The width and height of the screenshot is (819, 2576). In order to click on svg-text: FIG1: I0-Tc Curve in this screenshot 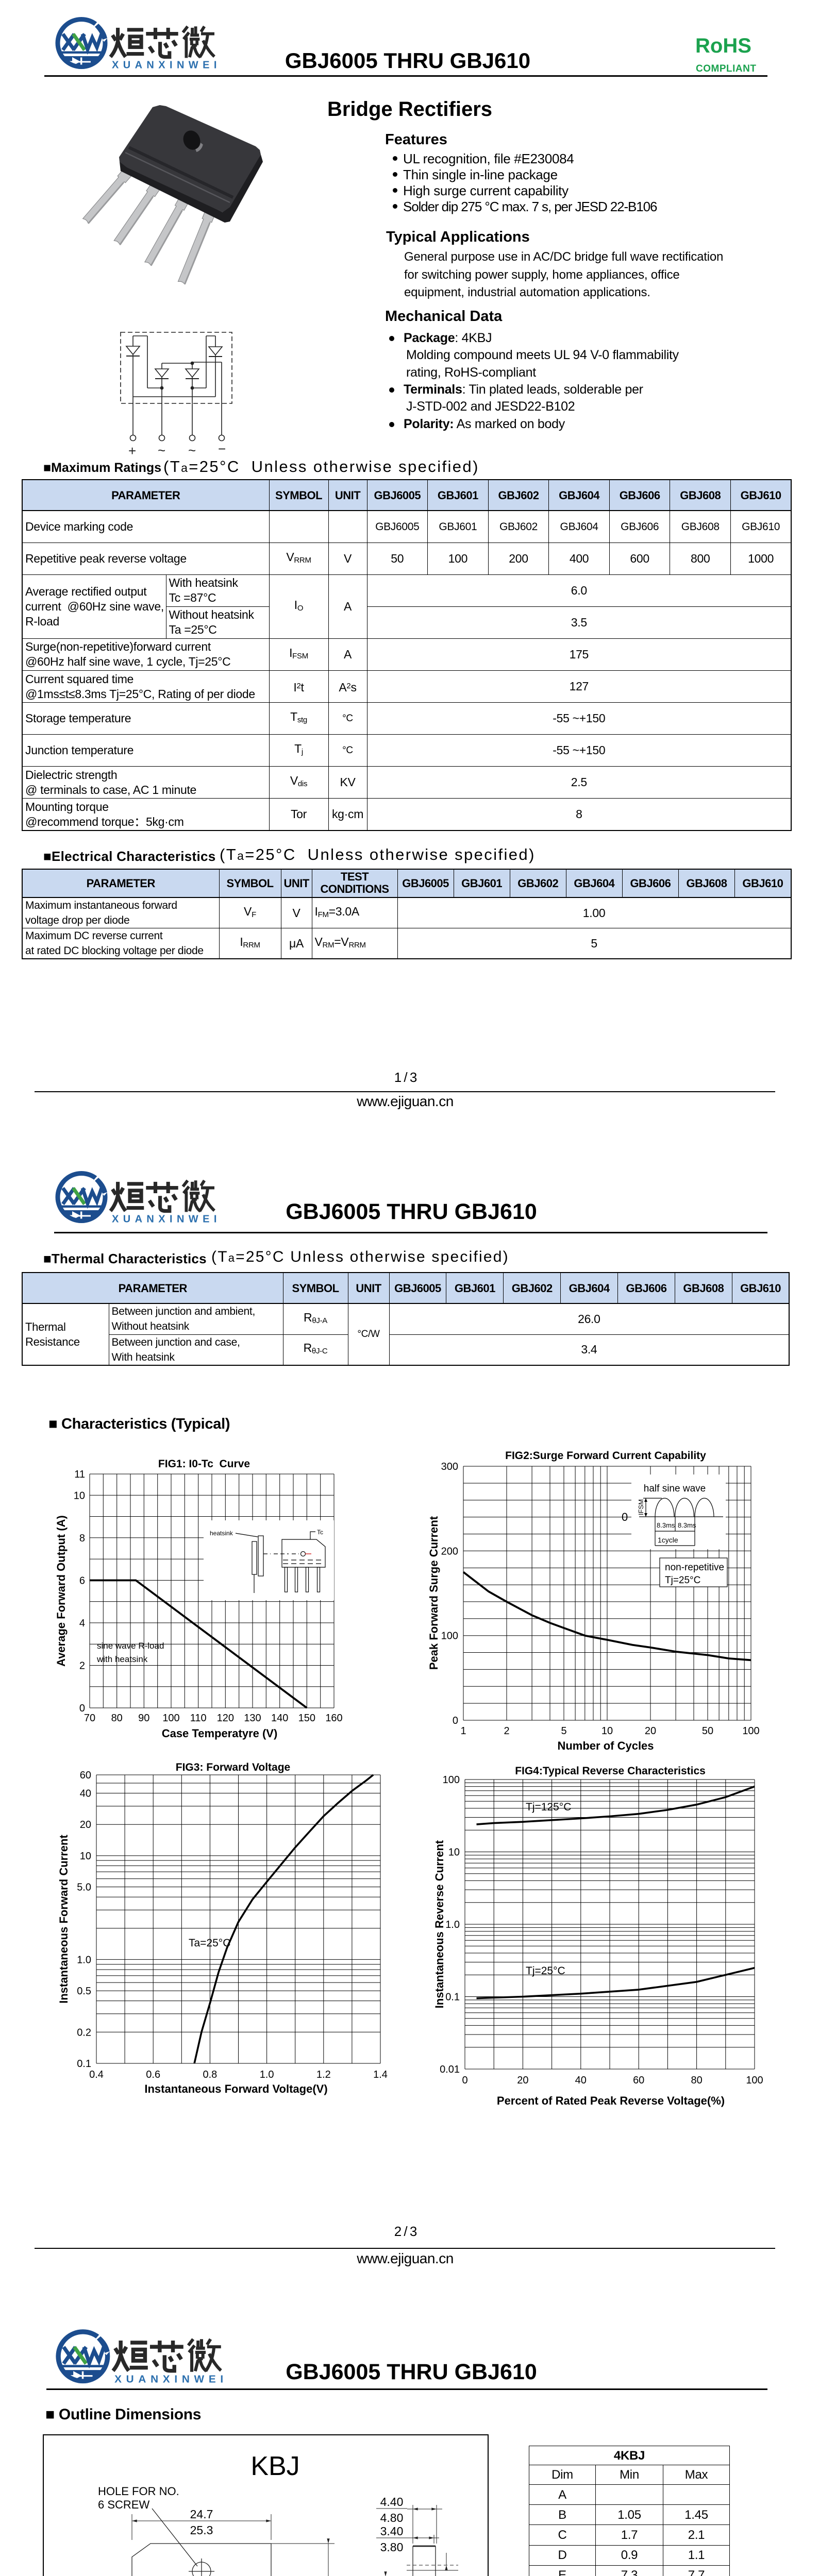, I will do `click(204, 1464)`.